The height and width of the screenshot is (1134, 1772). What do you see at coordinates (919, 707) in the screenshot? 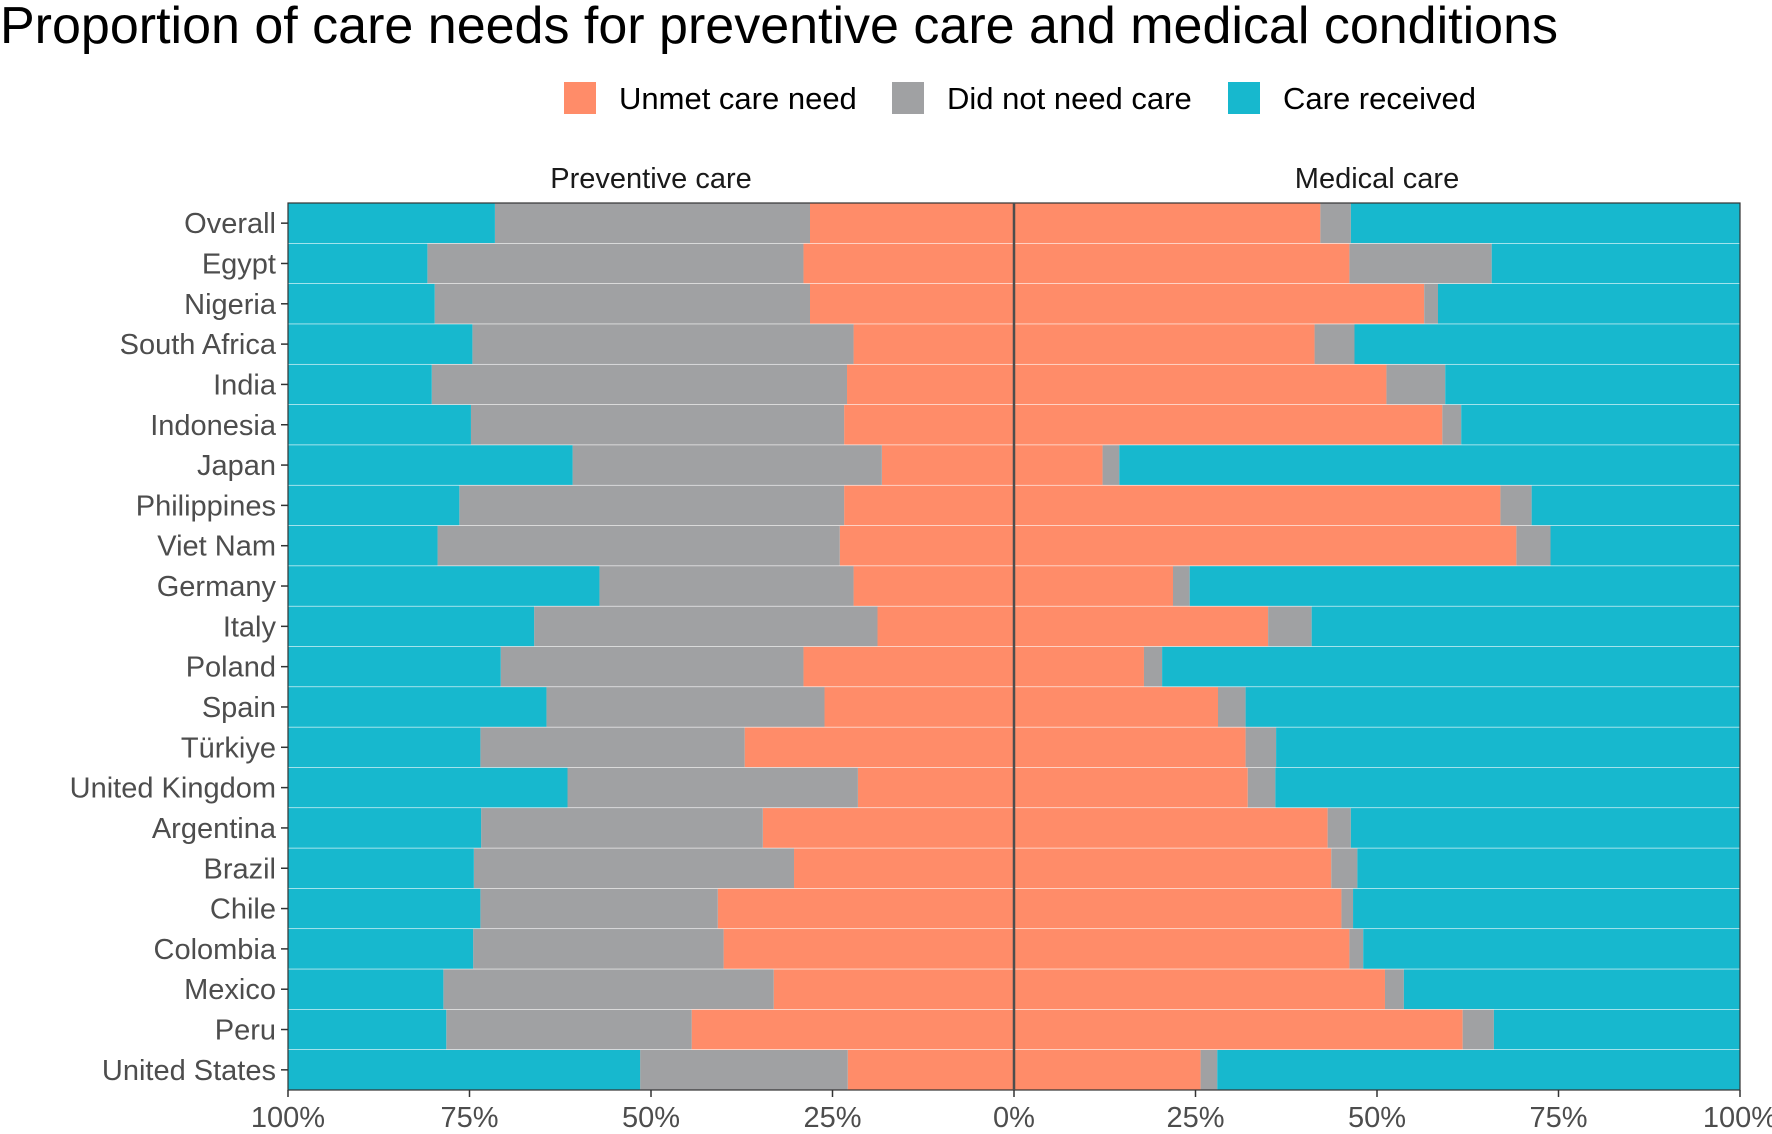
I see `bar-preventive-unmet-spain` at bounding box center [919, 707].